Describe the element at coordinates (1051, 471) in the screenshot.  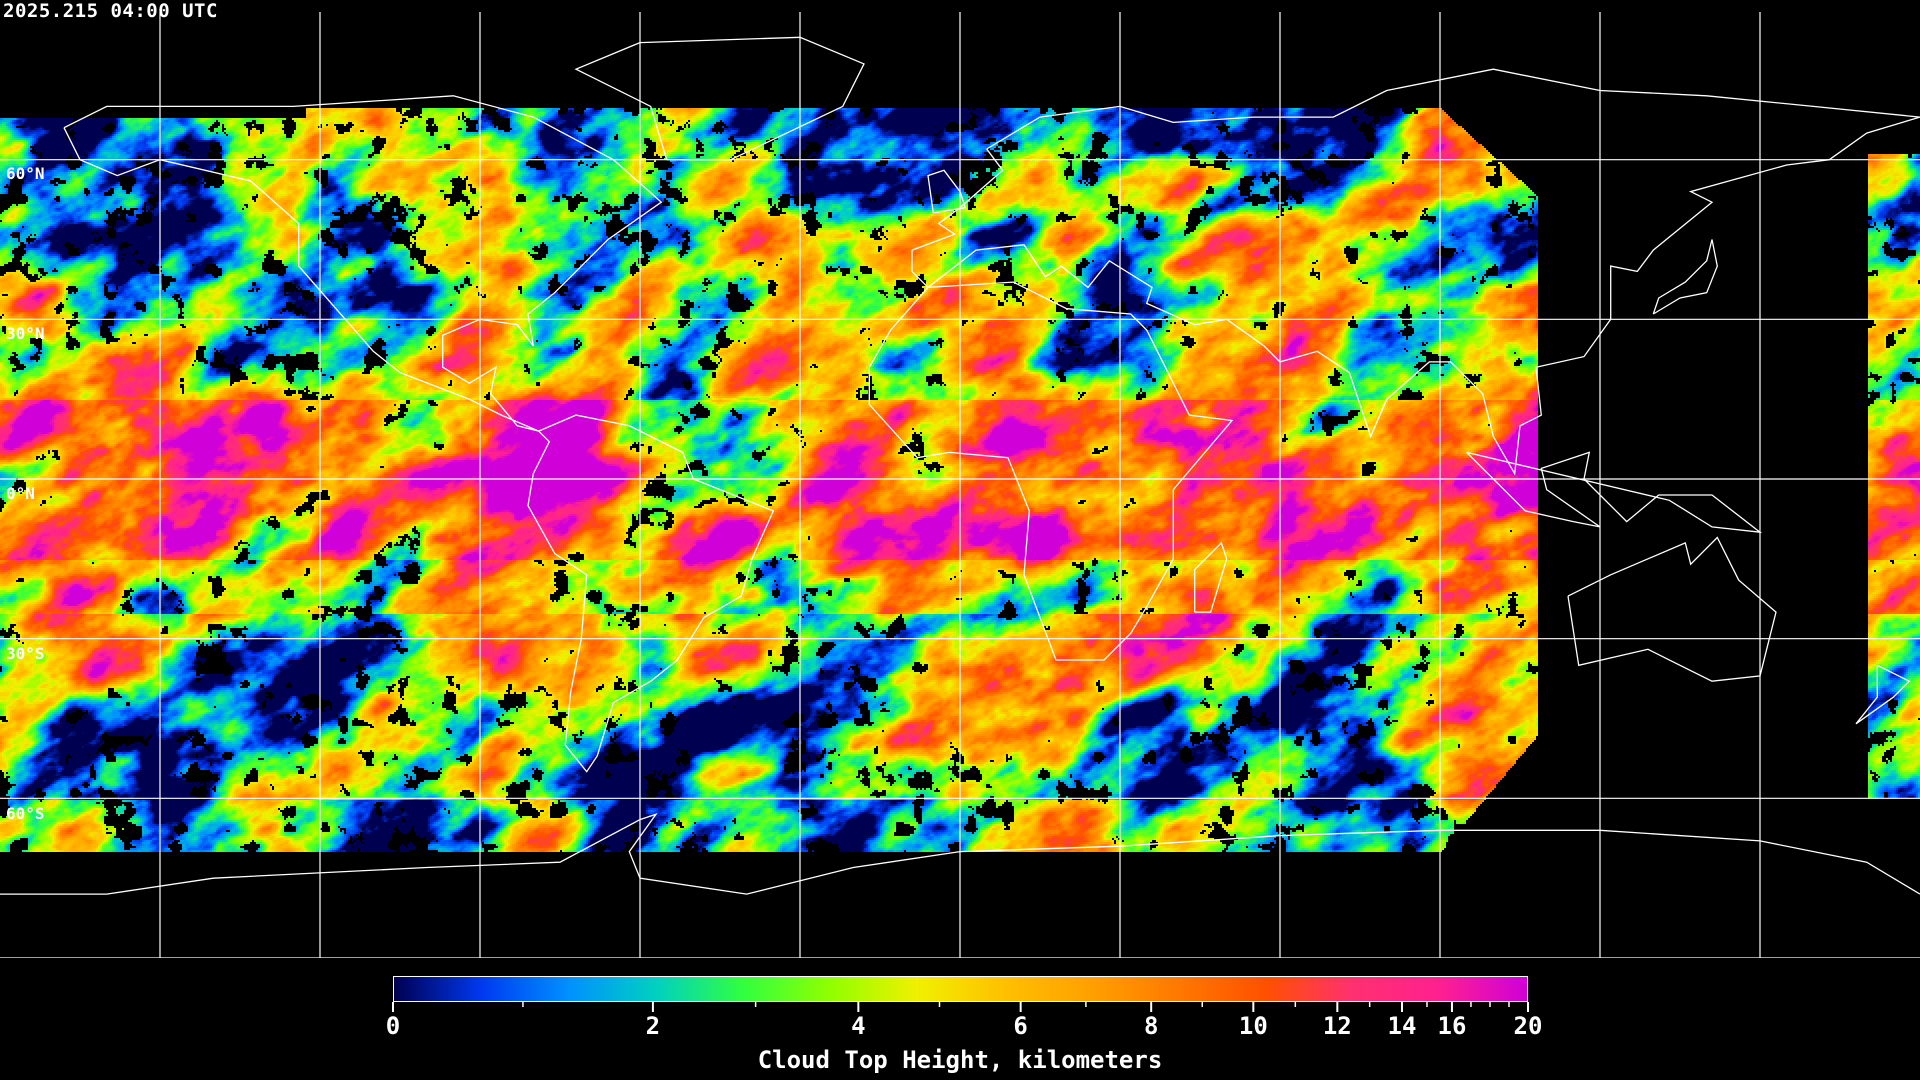
I see `coastline-africa` at that location.